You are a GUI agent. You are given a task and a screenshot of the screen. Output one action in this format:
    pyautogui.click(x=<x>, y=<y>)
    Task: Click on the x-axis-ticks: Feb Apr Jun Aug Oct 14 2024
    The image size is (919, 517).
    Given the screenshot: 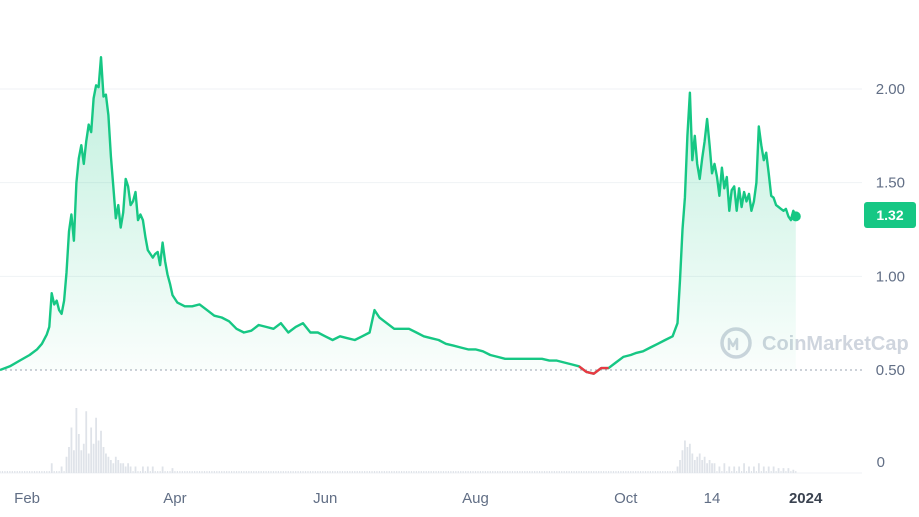 What is the action you would take?
    pyautogui.click(x=418, y=498)
    